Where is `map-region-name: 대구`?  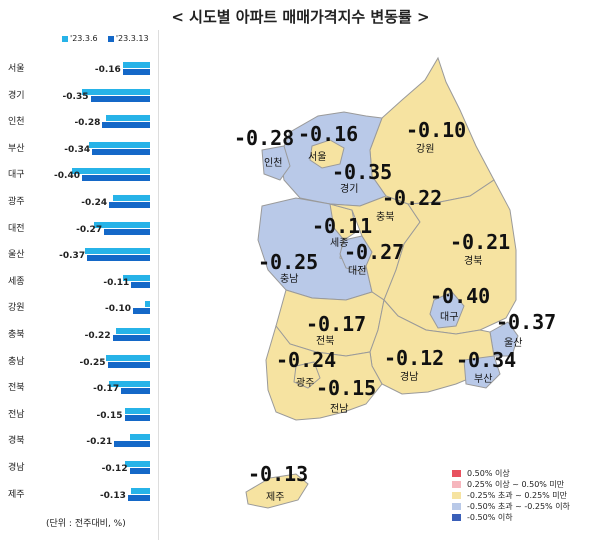
map-region-name: 대구 is located at coordinates (449, 317).